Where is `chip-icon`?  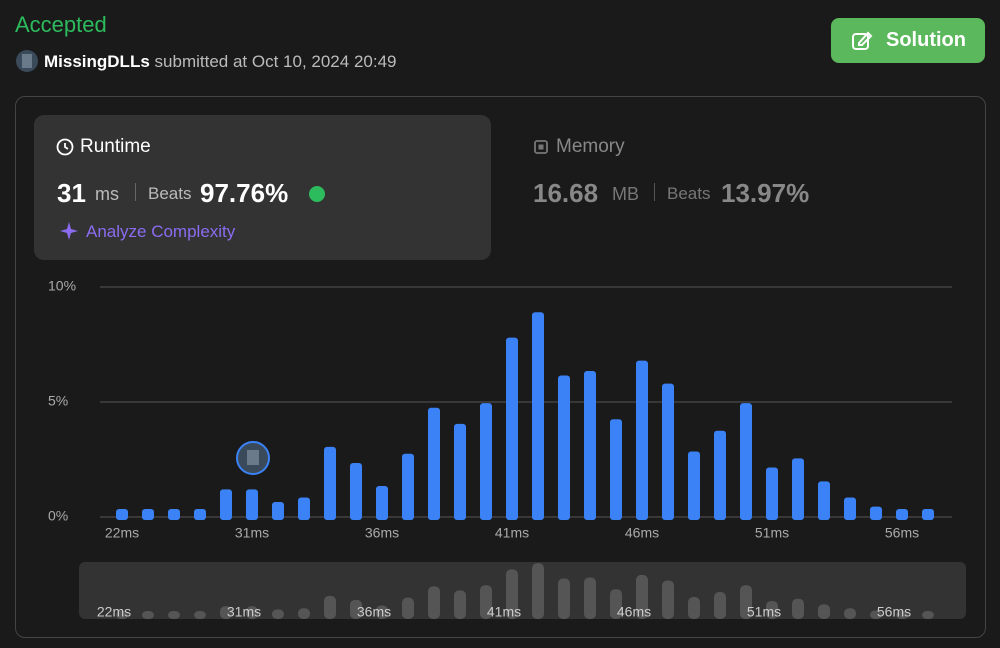 chip-icon is located at coordinates (541, 147).